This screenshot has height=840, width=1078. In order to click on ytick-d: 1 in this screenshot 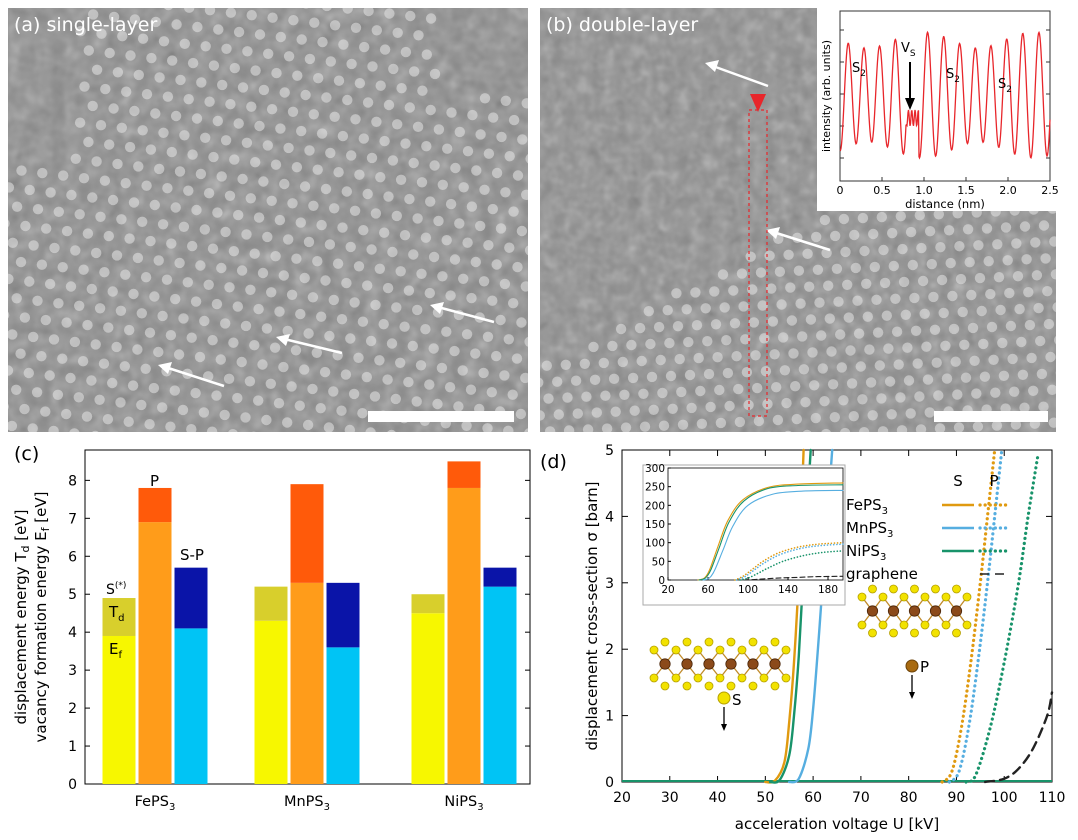, I will do `click(609, 717)`.